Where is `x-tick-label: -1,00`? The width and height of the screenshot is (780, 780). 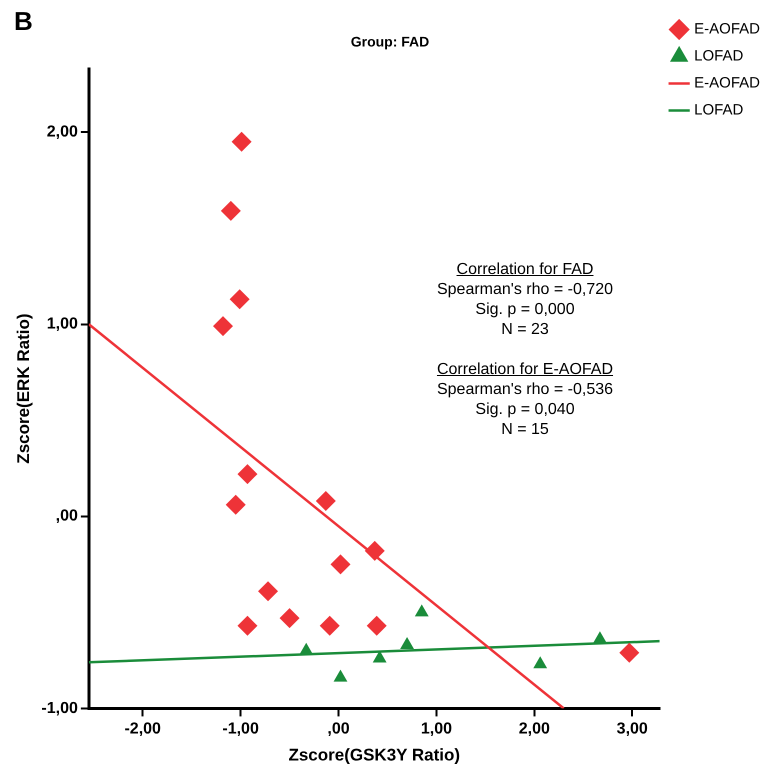
x-tick-label: -1,00 is located at coordinates (240, 729).